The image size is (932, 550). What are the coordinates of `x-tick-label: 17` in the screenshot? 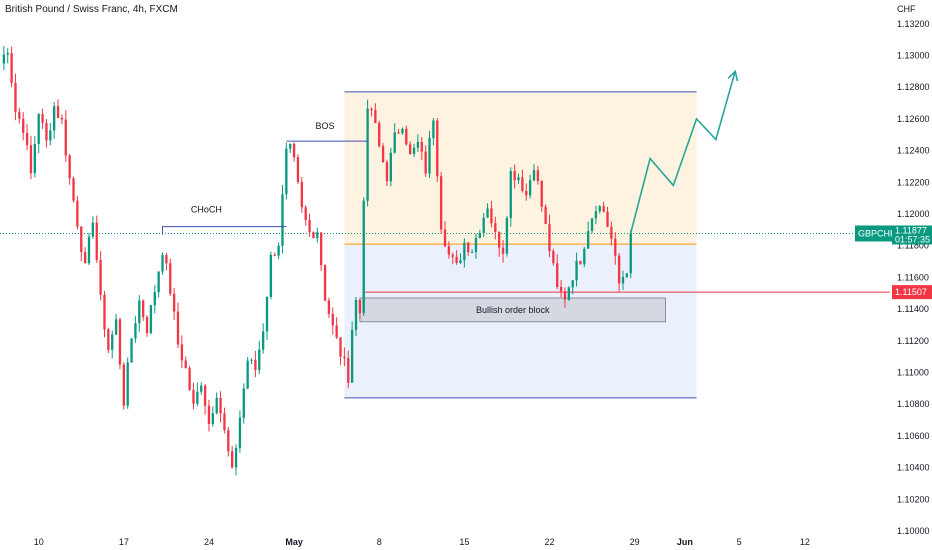 It's located at (124, 542).